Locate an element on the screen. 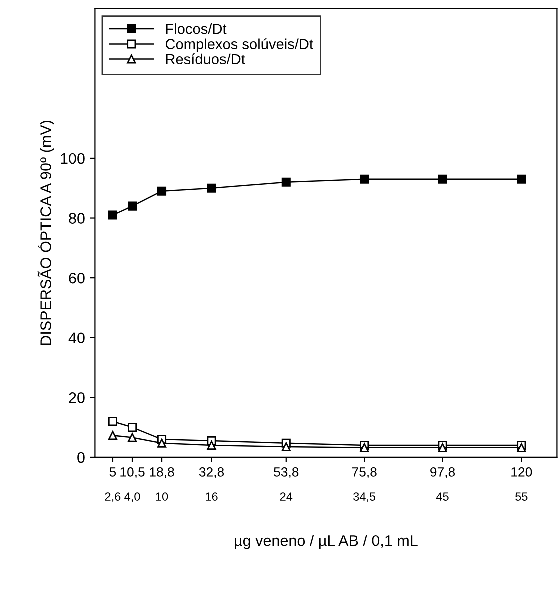  legend-label: Complexos solúveis/Dt is located at coordinates (240, 45).